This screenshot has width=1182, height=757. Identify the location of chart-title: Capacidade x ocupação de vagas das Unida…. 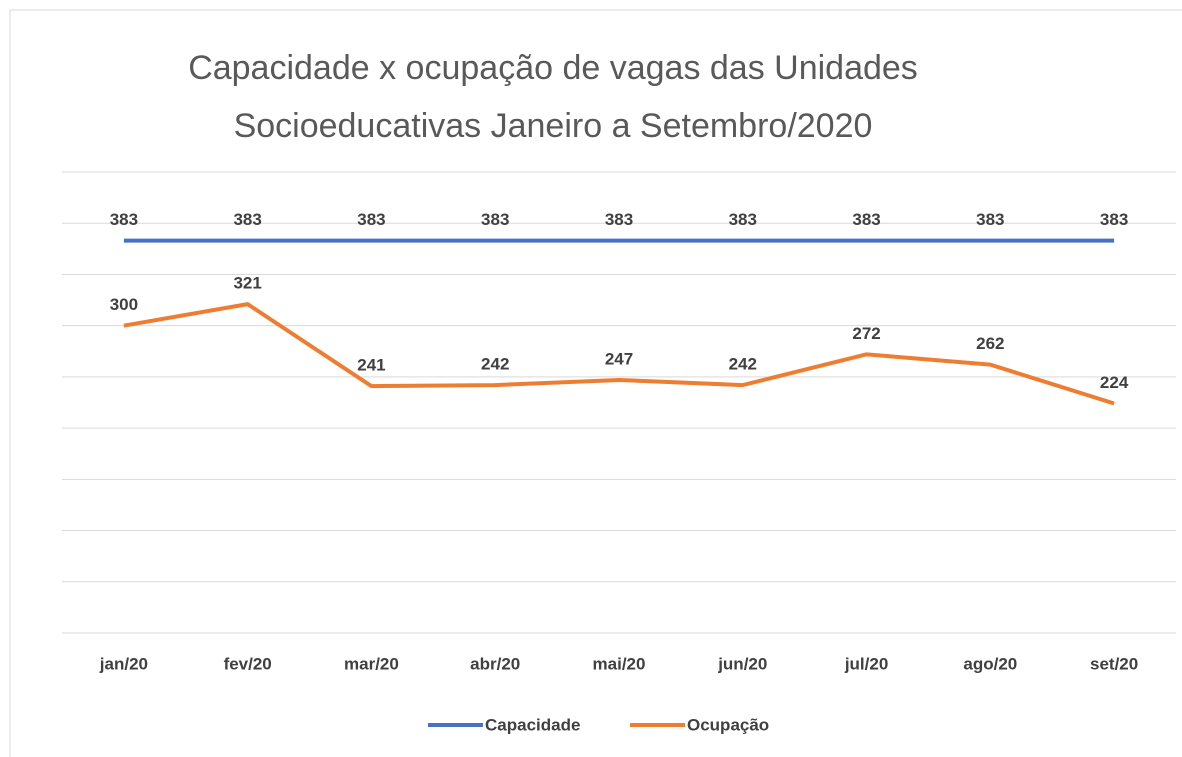
(553, 68).